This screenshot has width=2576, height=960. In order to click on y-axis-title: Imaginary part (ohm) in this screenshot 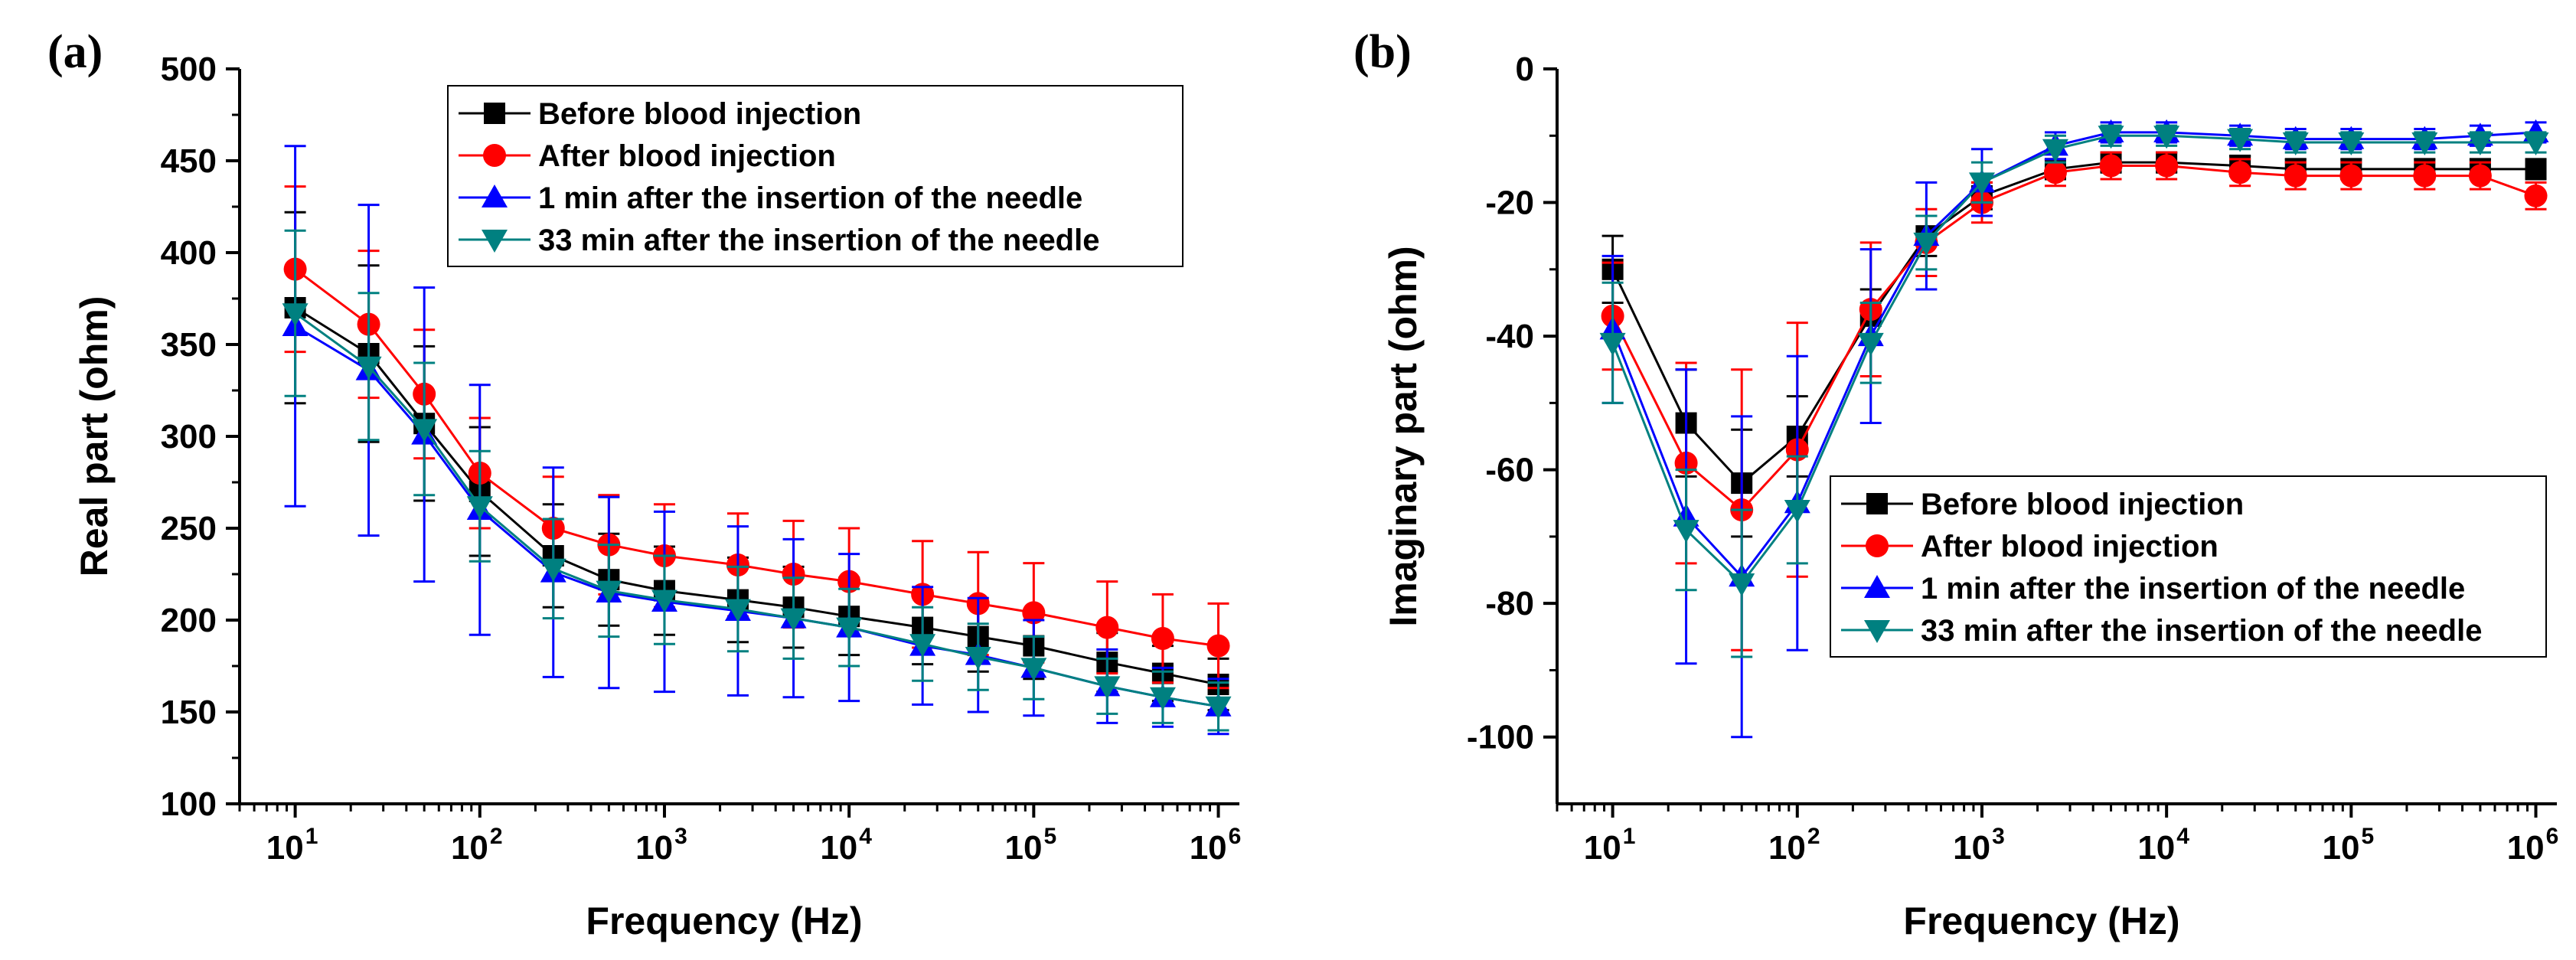, I will do `click(1403, 436)`.